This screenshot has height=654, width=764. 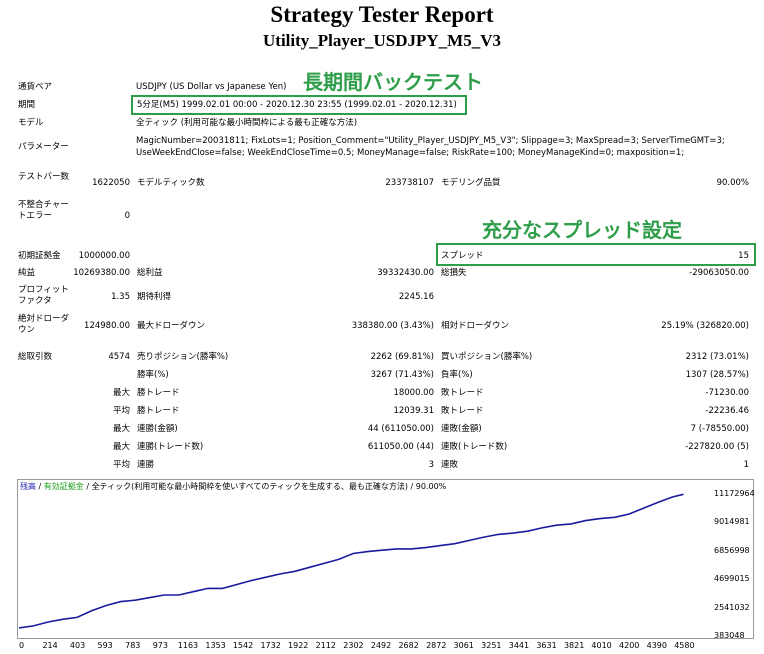 What do you see at coordinates (381, 645) in the screenshot?
I see `x-tick-label-13: 2492` at bounding box center [381, 645].